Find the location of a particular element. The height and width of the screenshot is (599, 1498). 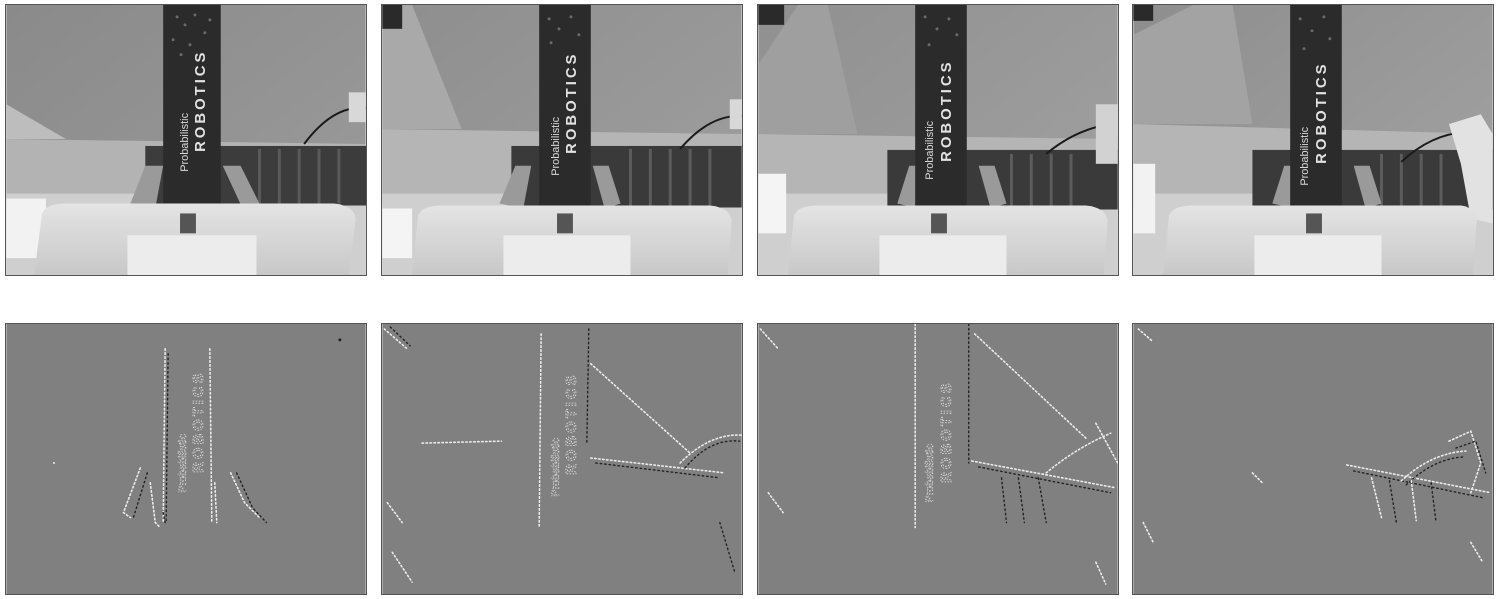

event-frame-3: Probabilistic ROBOTICS is located at coordinates (938, 459).